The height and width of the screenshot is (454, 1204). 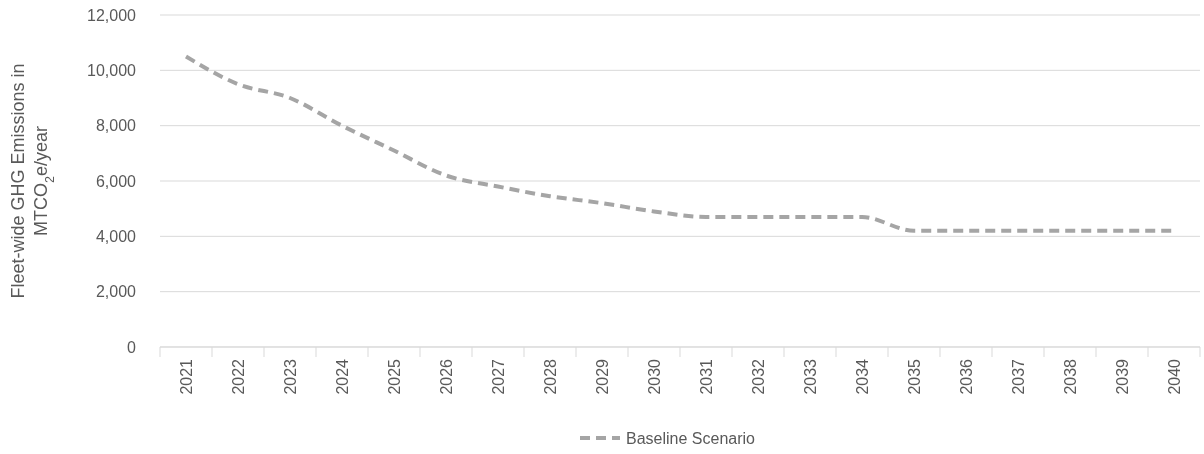 What do you see at coordinates (966, 376) in the screenshot?
I see `x-tick-label: 2036` at bounding box center [966, 376].